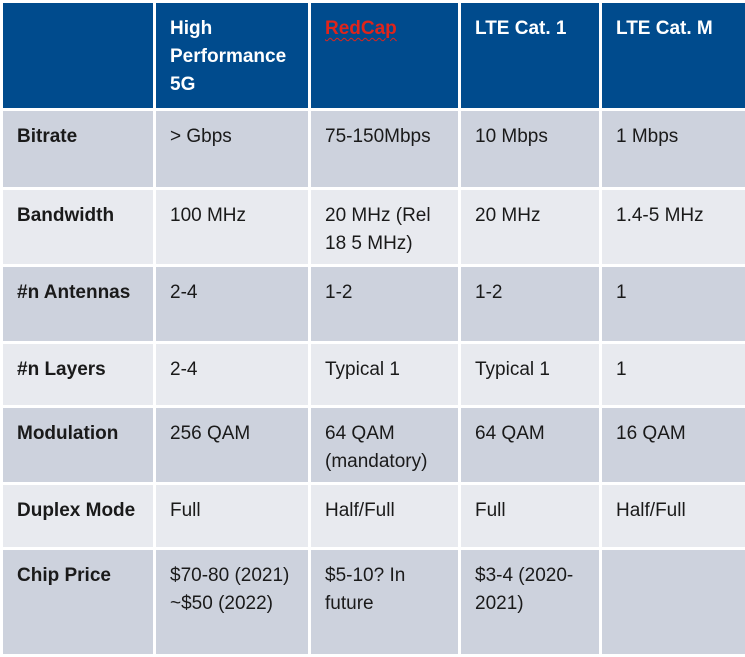 The image size is (745, 657). Describe the element at coordinates (385, 149) in the screenshot. I see `cell-redcap: 75-150Mbps` at that location.